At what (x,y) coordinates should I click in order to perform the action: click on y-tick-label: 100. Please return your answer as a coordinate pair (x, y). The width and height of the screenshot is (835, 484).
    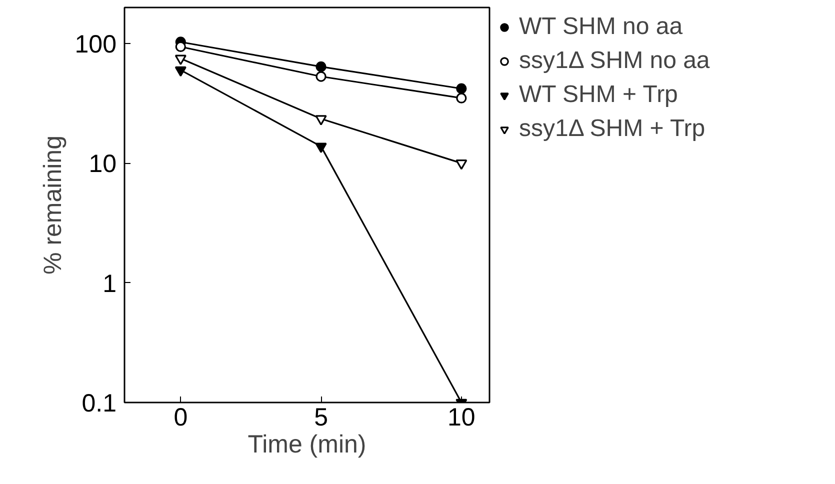
    Looking at the image, I should click on (95, 44).